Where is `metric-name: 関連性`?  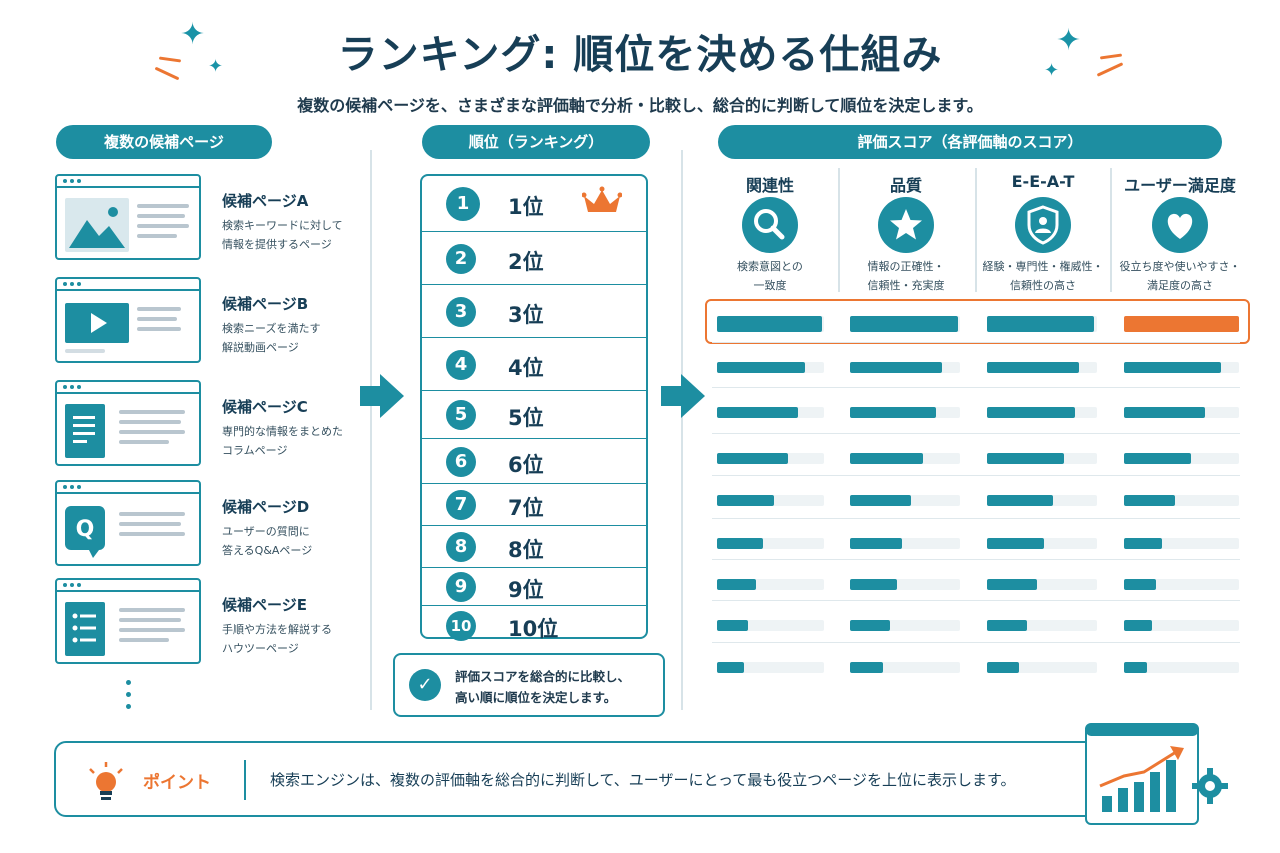
metric-name: 関連性 is located at coordinates (769, 185).